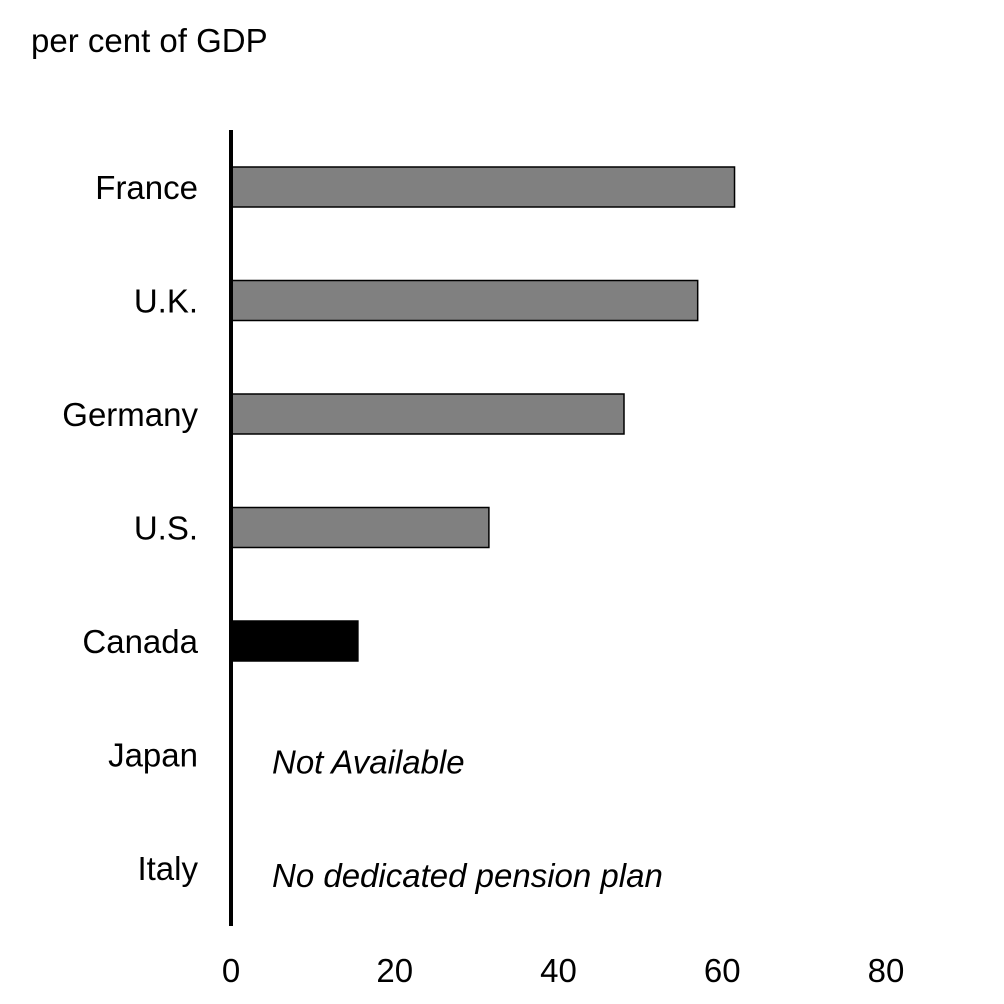 Image resolution: width=1004 pixels, height=1004 pixels. I want to click on x-tick-label-0: 0, so click(231, 970).